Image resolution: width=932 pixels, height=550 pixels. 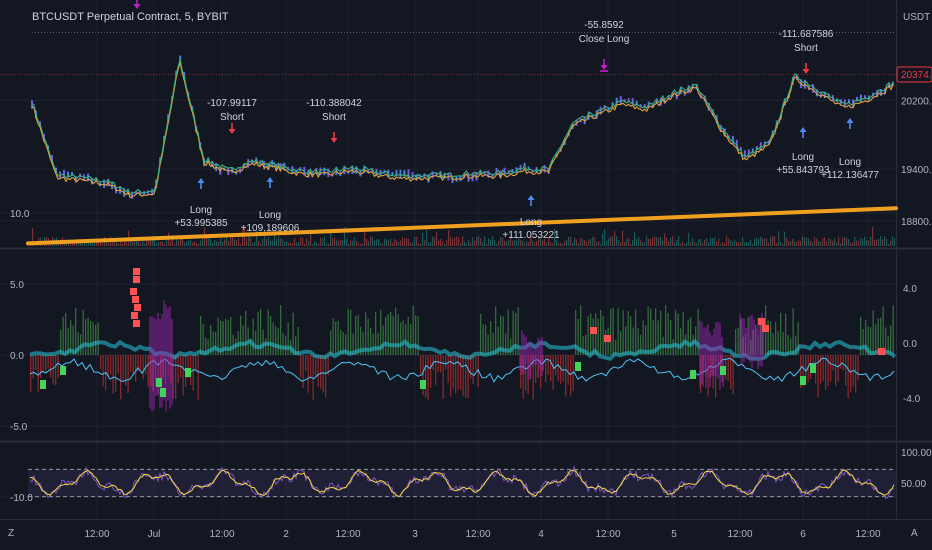 I want to click on signal-type-label: Short, so click(x=806, y=48).